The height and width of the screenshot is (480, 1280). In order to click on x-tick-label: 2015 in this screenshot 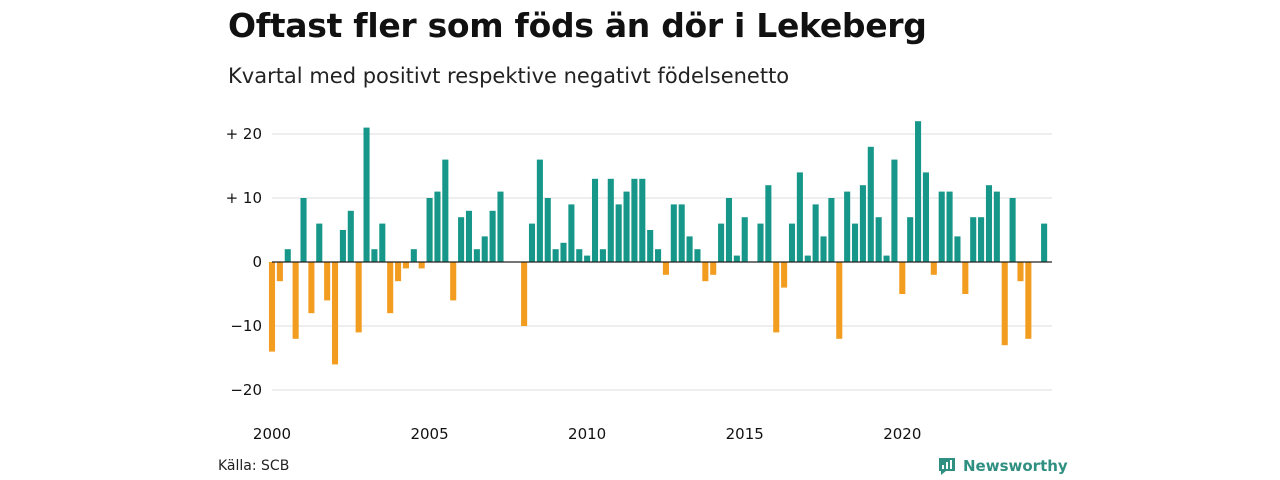, I will do `click(745, 434)`.